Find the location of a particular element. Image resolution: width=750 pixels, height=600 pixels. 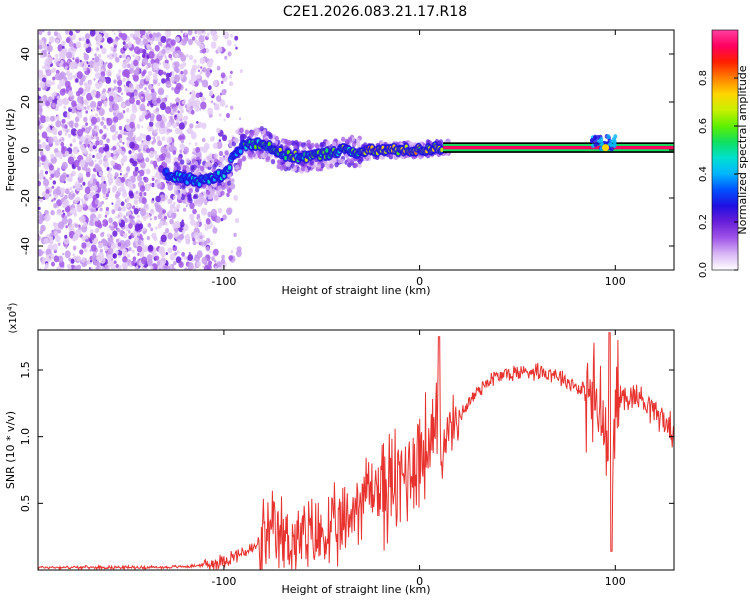

y-tick-label: 20 is located at coordinates (25, 102).